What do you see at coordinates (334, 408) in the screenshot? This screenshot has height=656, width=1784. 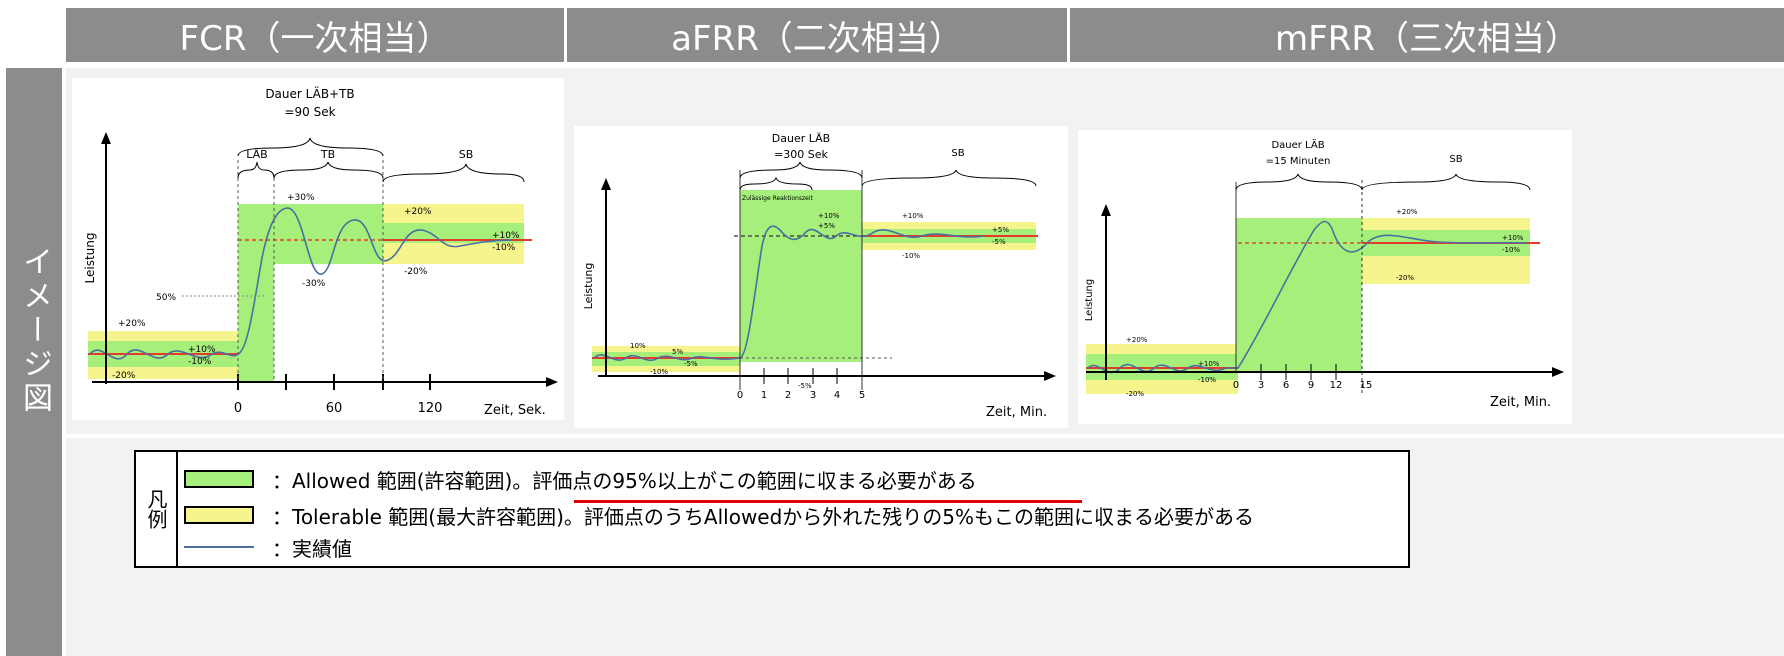 I see `fcr-tick-label-60: 60` at bounding box center [334, 408].